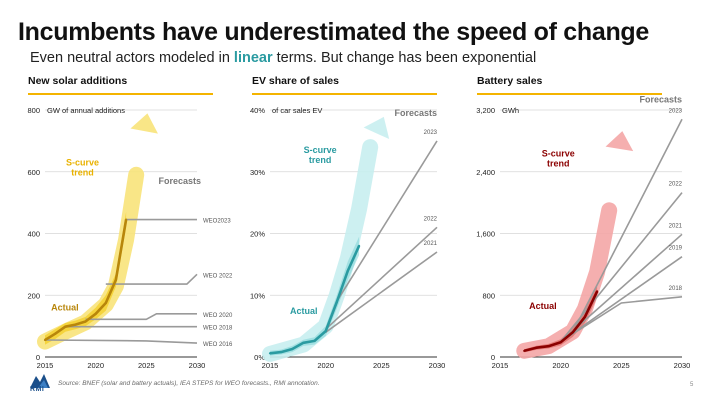 This screenshot has width=720, height=405. Describe the element at coordinates (404, 58) in the screenshot. I see `subtitle-text-post: terms. But change has been exponential` at that location.